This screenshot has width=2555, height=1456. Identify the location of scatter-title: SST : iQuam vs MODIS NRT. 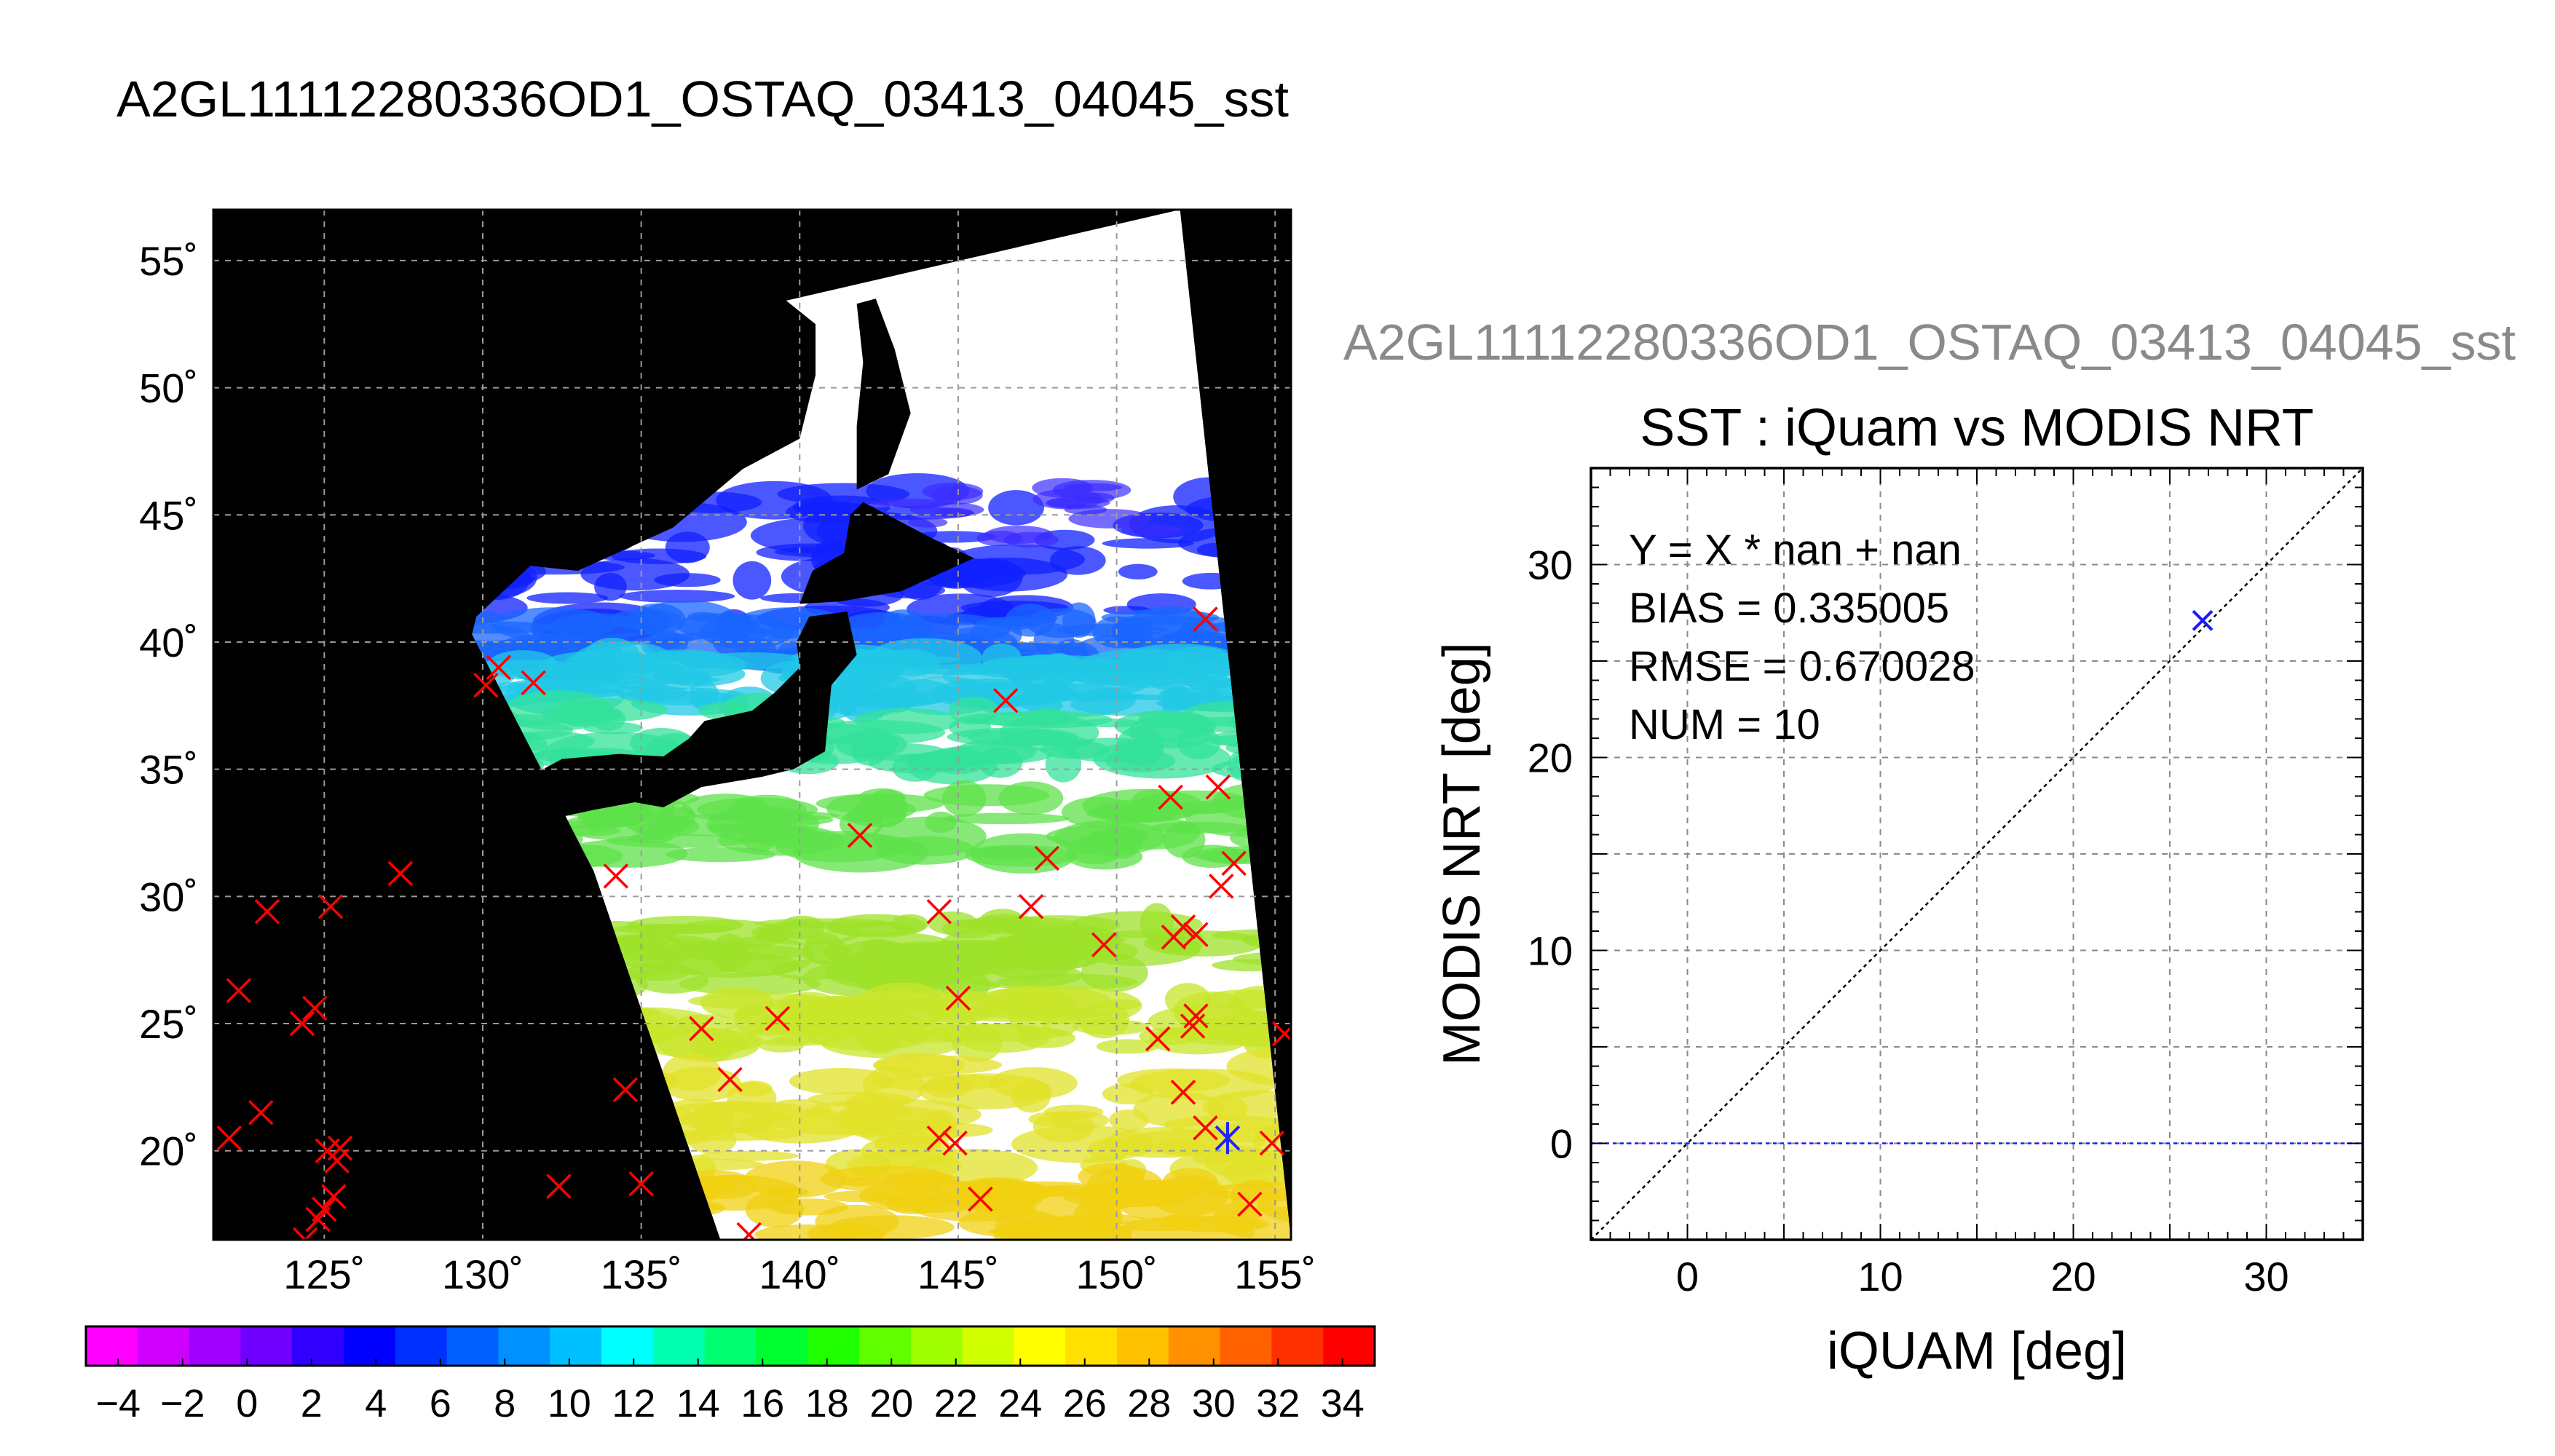
(1977, 428).